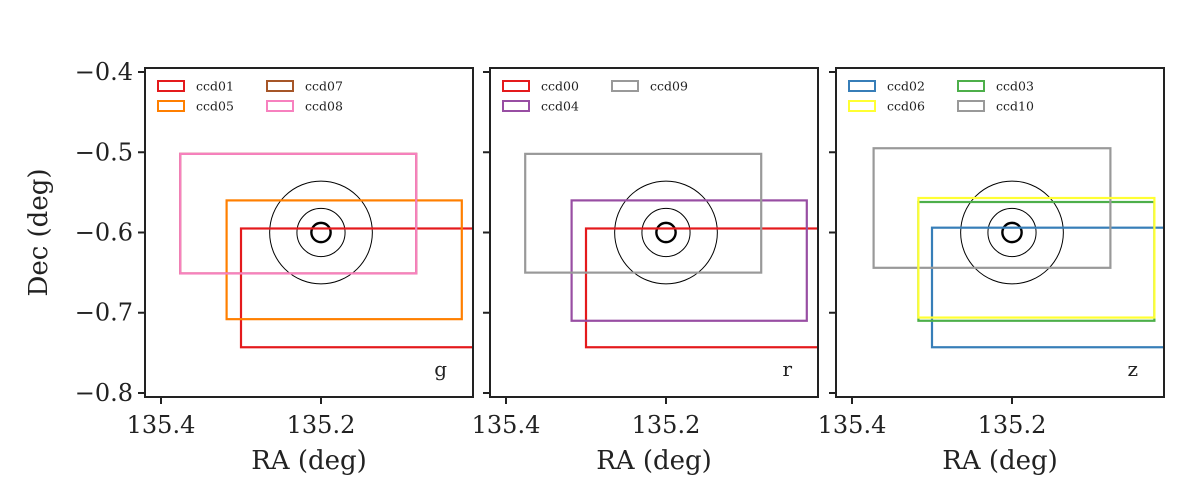  I want to click on y-tick-label: −0.4, so click(104, 72).